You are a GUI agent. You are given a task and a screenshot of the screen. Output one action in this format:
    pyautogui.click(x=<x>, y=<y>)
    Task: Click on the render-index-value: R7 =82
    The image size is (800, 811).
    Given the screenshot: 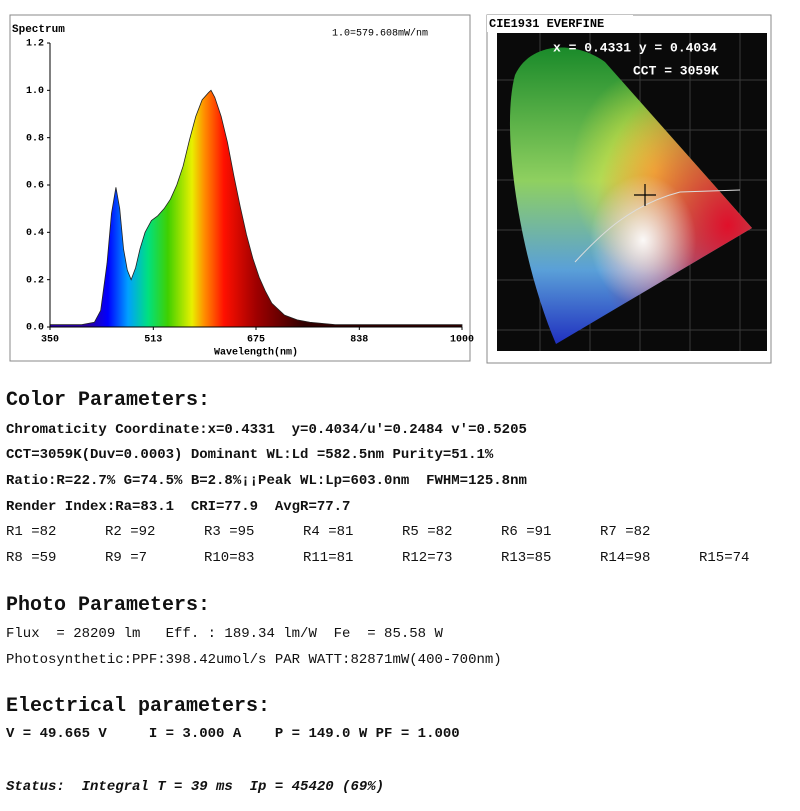 What is the action you would take?
    pyautogui.click(x=625, y=532)
    